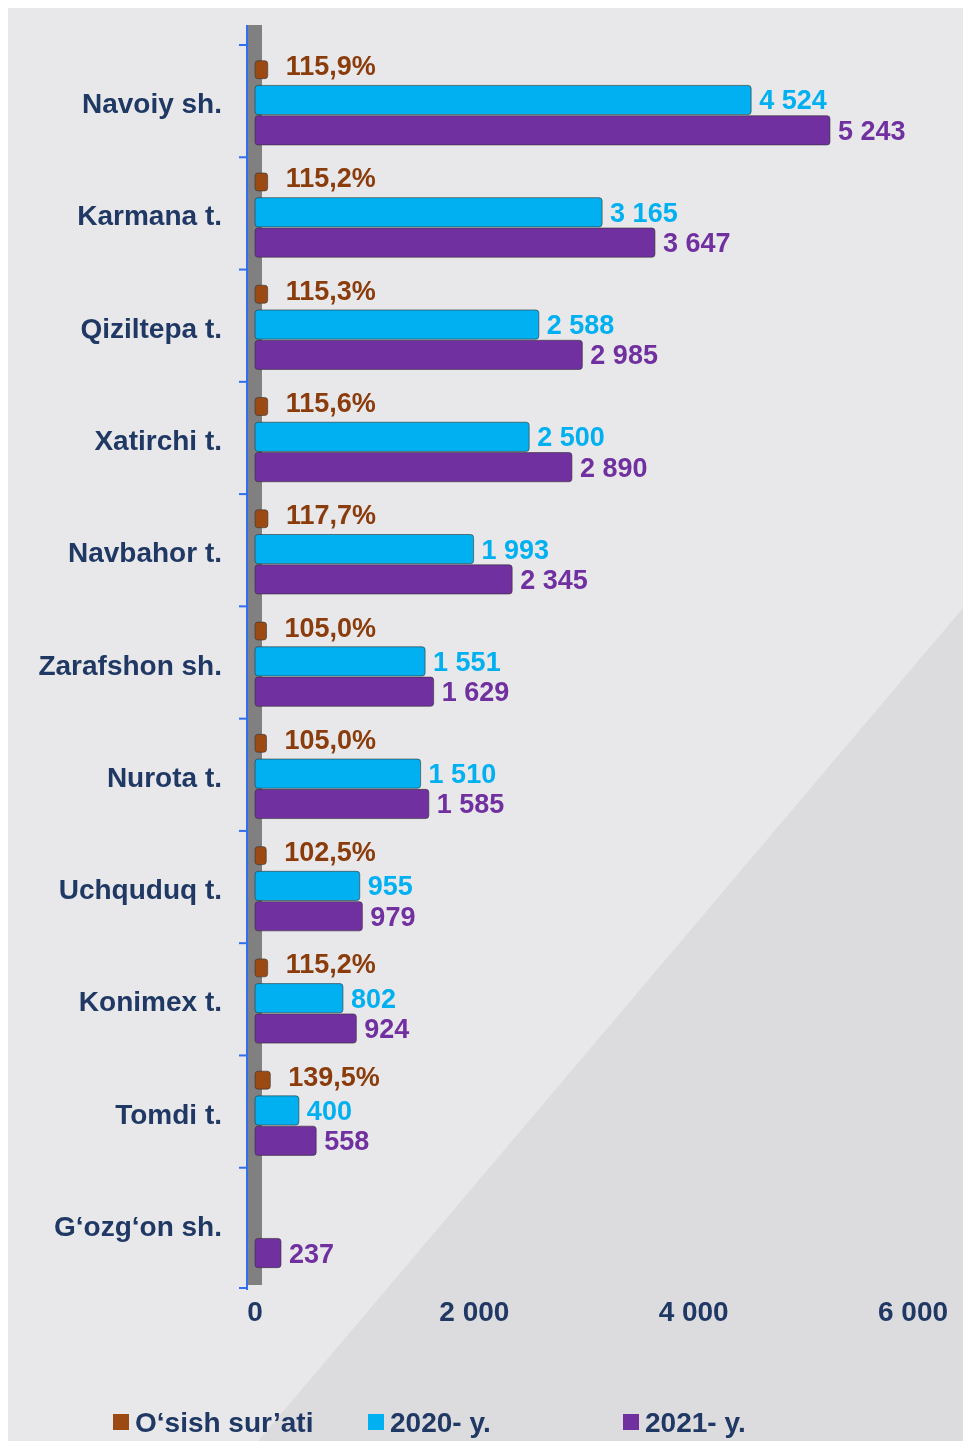 The image size is (971, 1449). I want to click on y-tick-label: Tomdi t., so click(168, 1114).